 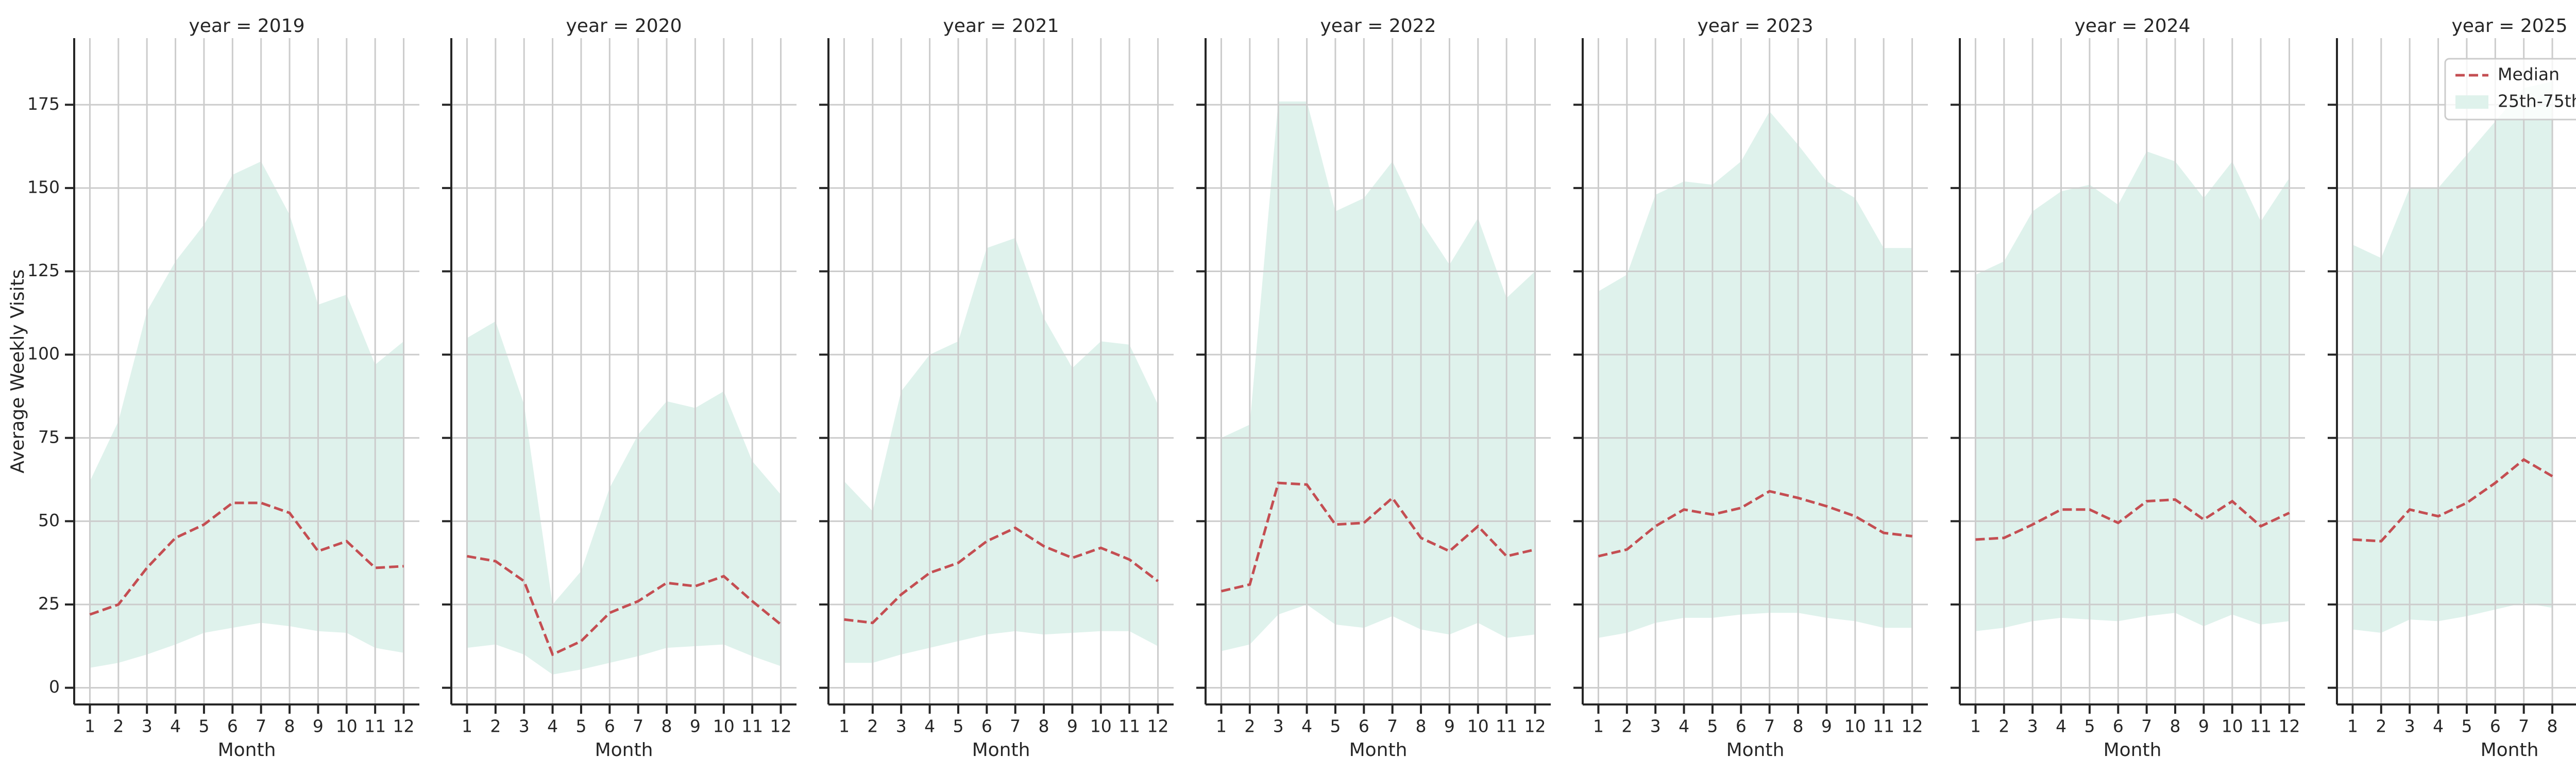 What do you see at coordinates (1378, 26) in the screenshot?
I see `facet-title: year = 2022` at bounding box center [1378, 26].